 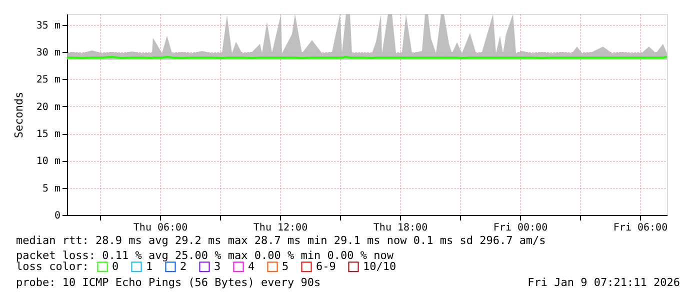 I want to click on legend-title: loss color:, so click(x=52, y=266).